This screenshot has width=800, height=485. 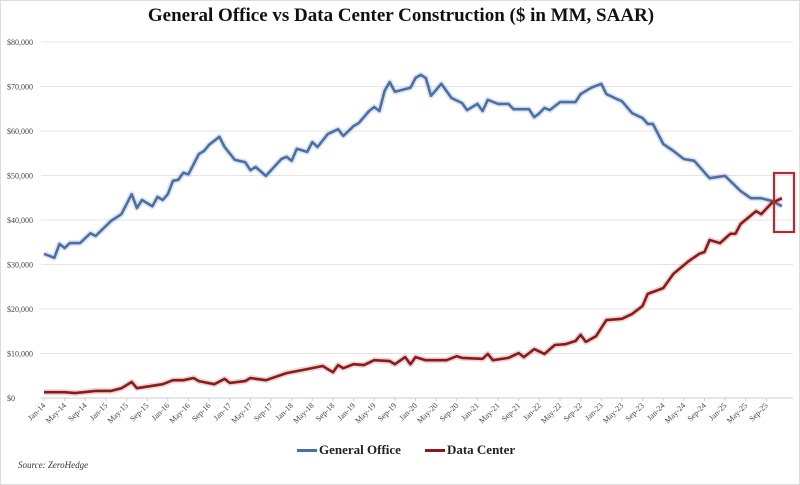 I want to click on x-tick-label: May-17, so click(x=242, y=413).